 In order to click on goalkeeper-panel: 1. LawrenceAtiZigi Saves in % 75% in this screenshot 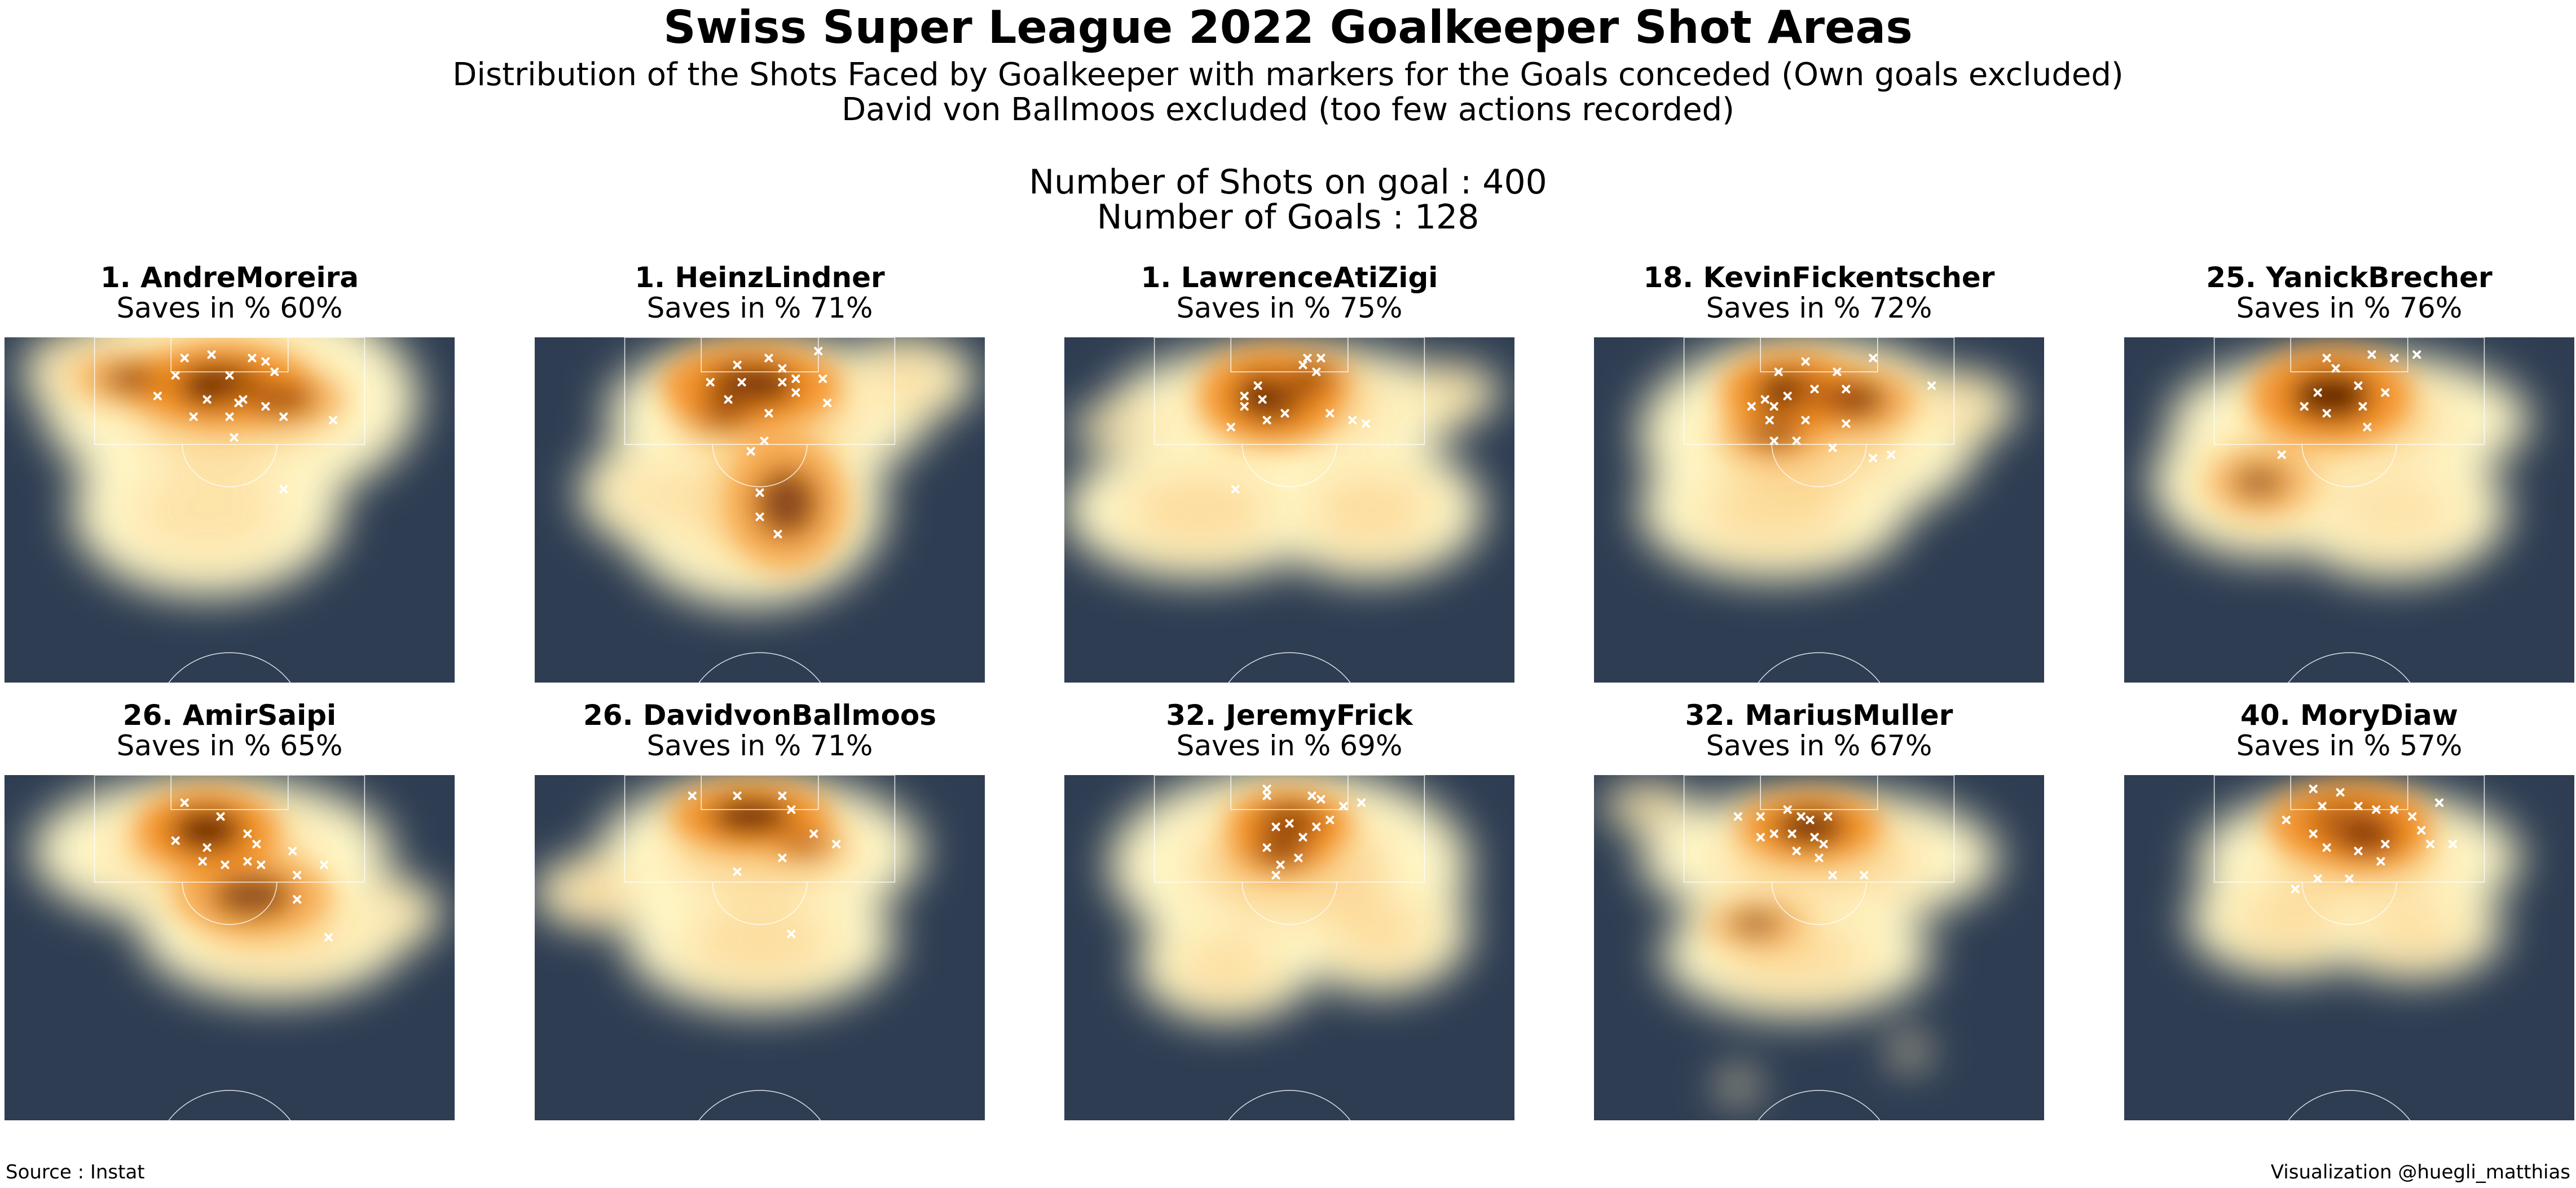, I will do `click(1289, 472)`.